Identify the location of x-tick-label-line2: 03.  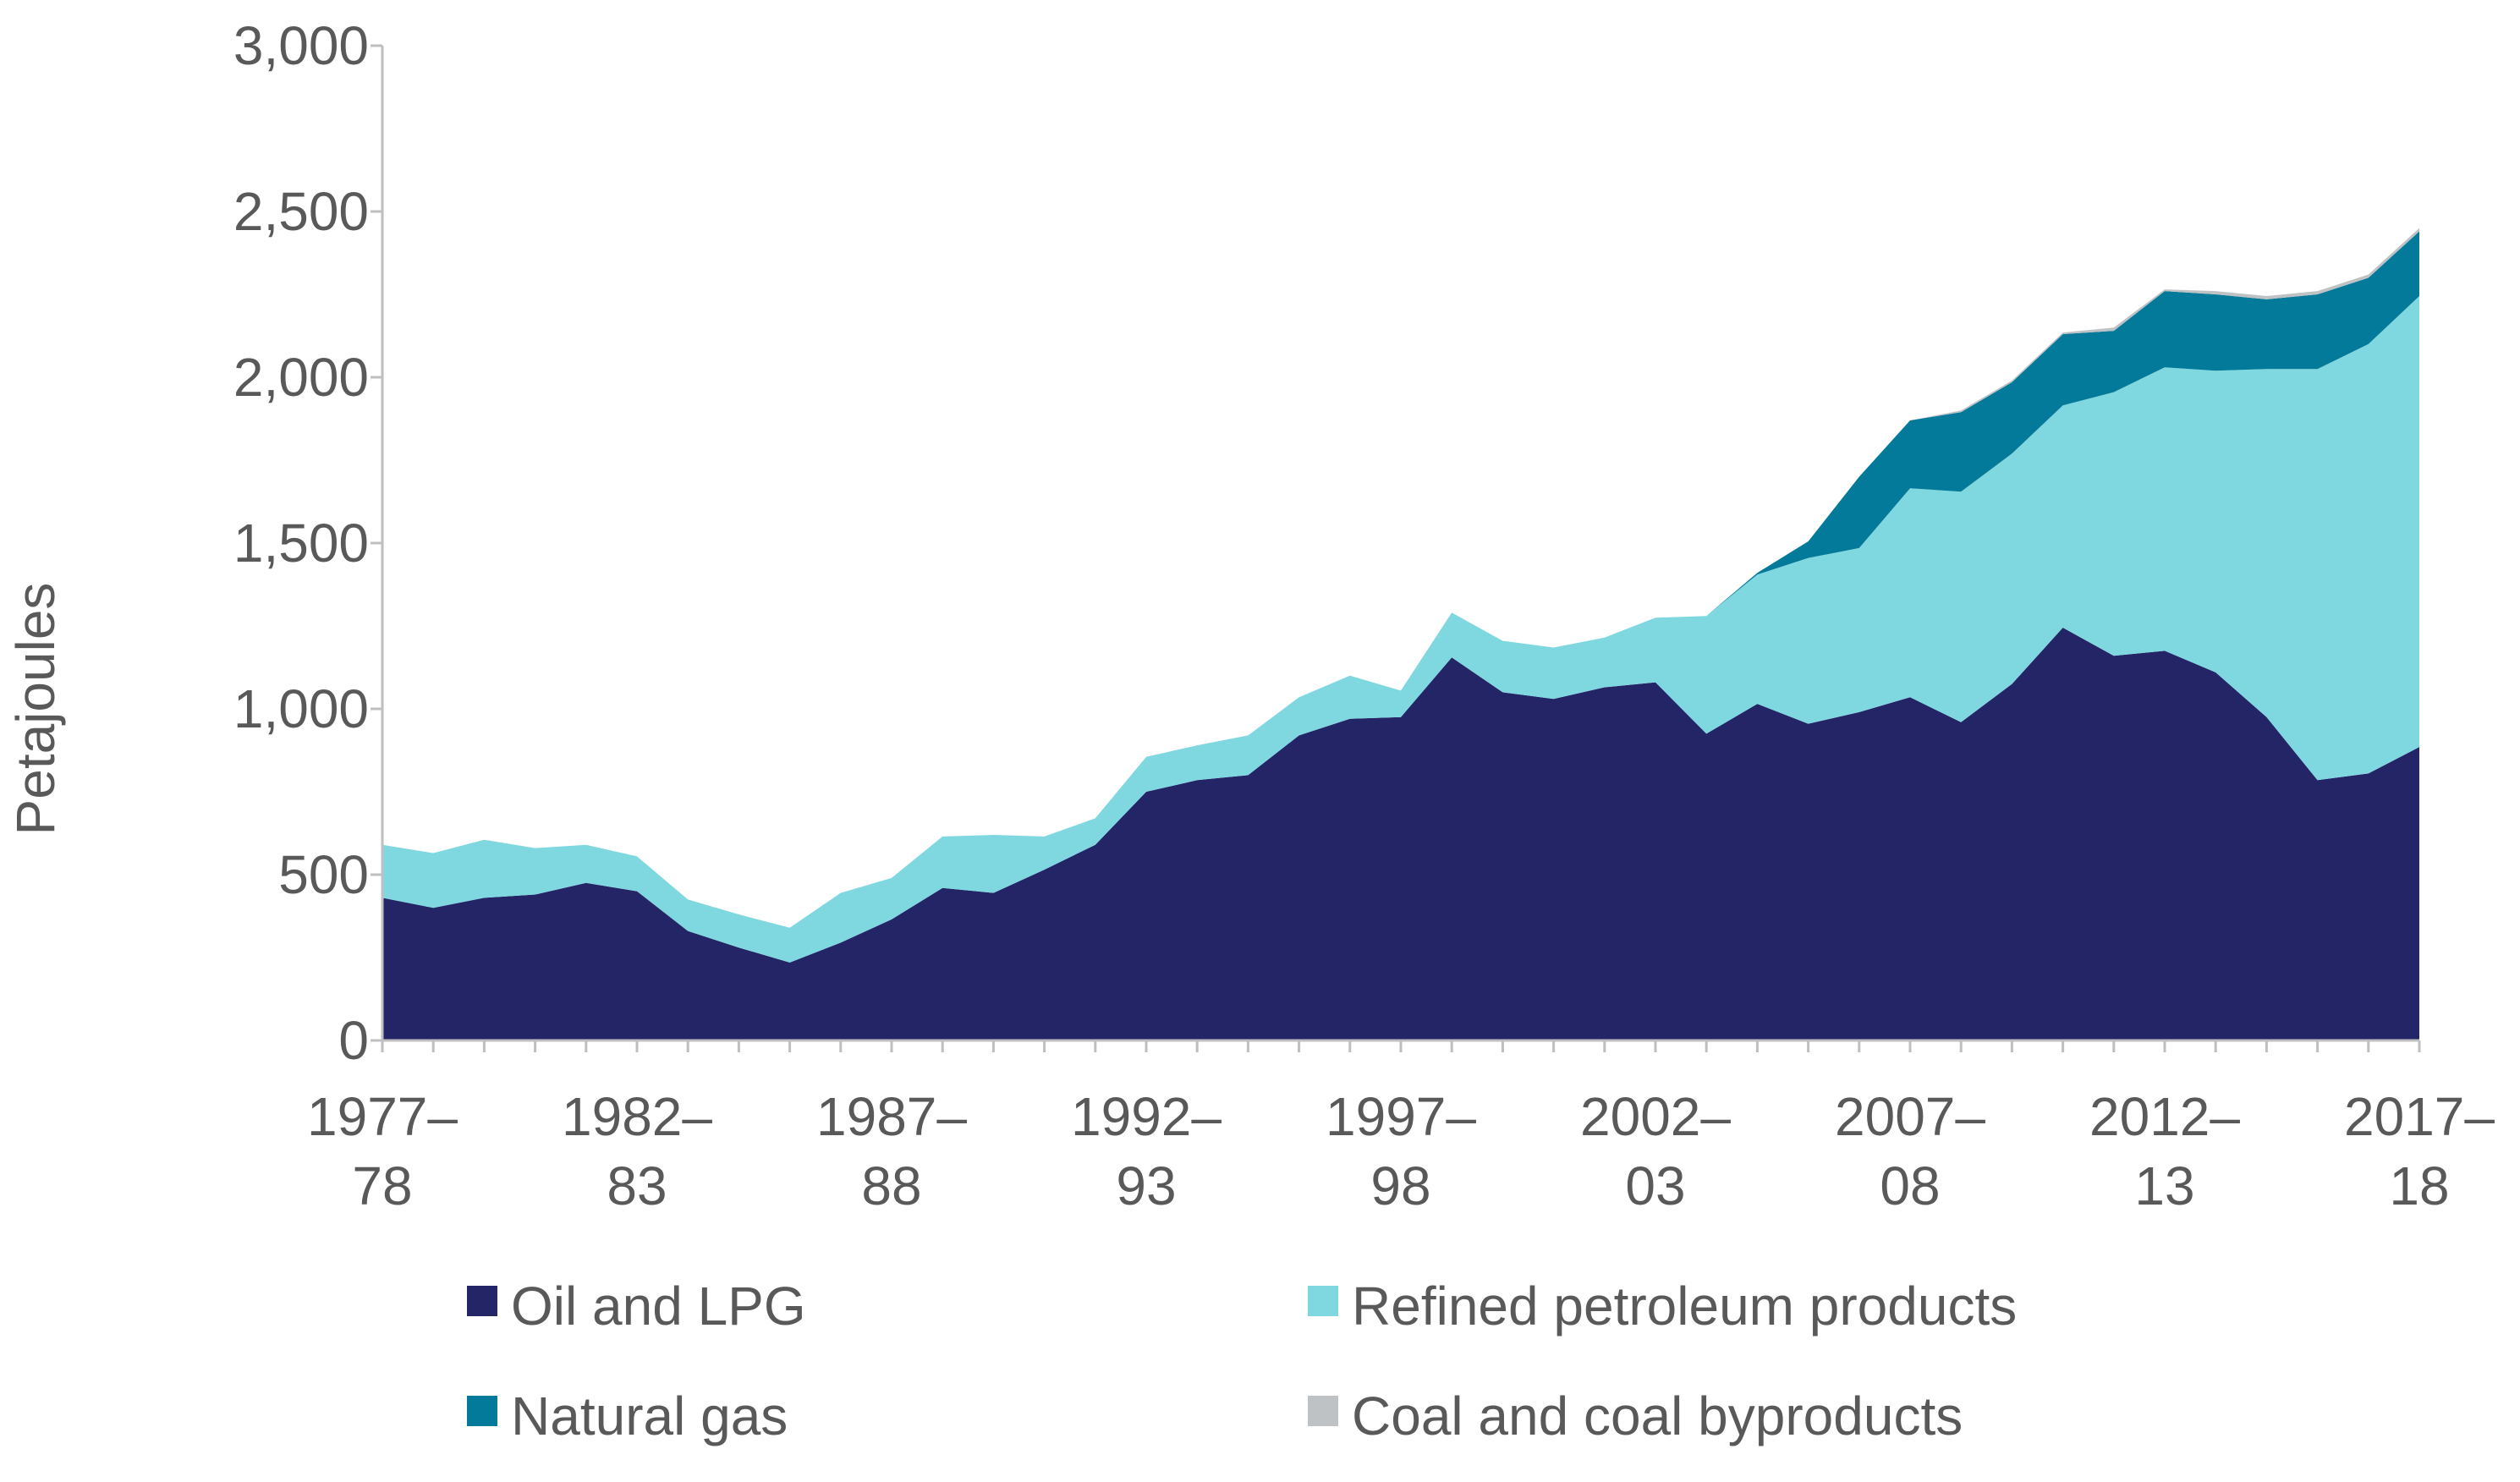
(1655, 1185).